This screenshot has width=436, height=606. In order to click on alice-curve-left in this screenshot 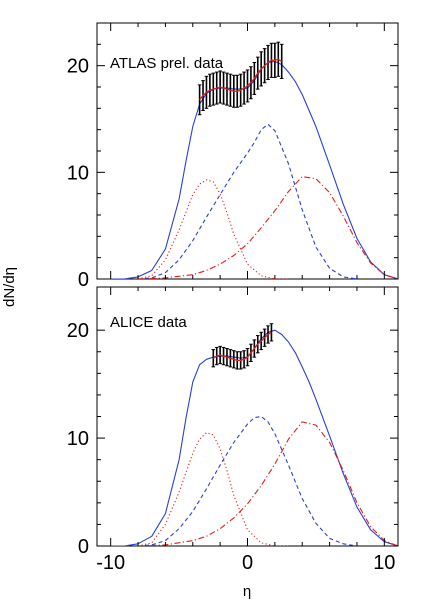, I will do `click(213, 489)`.